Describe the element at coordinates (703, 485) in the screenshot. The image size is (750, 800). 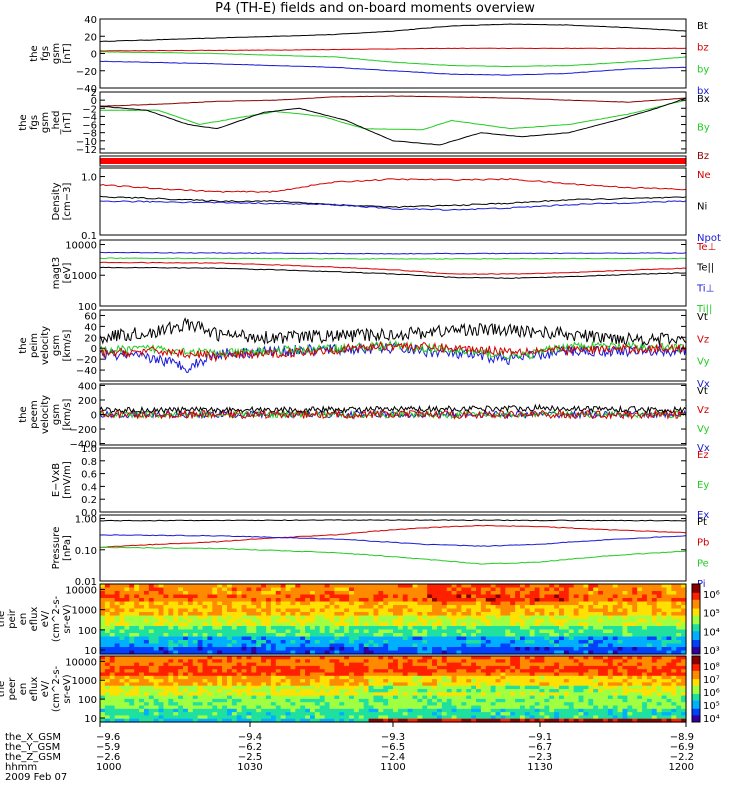
I see `legend-entry: Ey` at that location.